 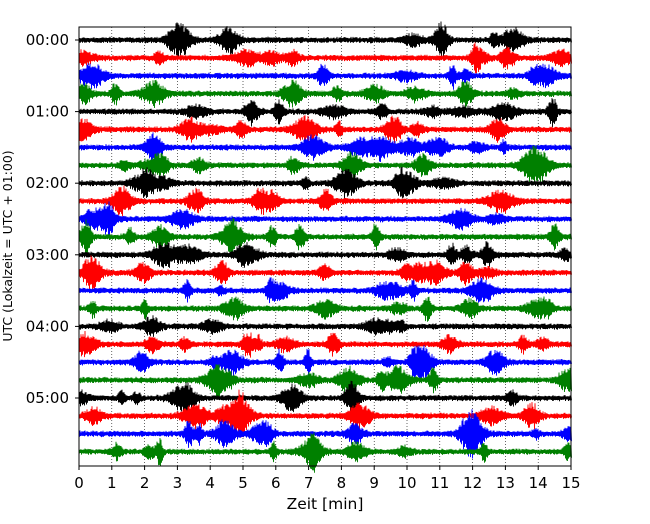 What do you see at coordinates (210, 483) in the screenshot?
I see `x-tick-label: 4` at bounding box center [210, 483].